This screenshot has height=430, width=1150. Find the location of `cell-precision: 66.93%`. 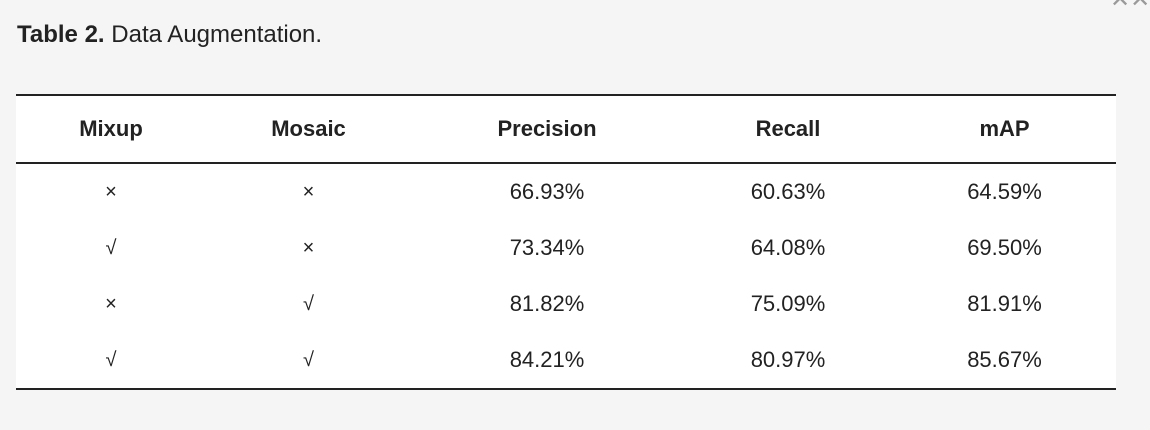

cell-precision: 66.93% is located at coordinates (547, 191).